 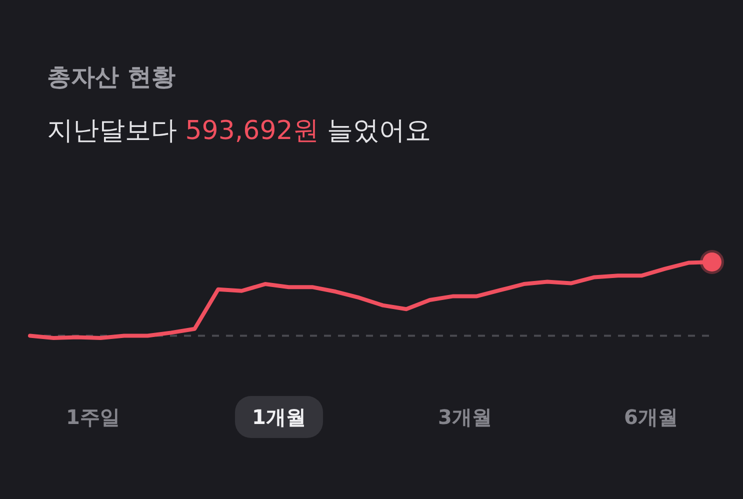 What do you see at coordinates (465, 417) in the screenshot?
I see `text: 3개월` at bounding box center [465, 417].